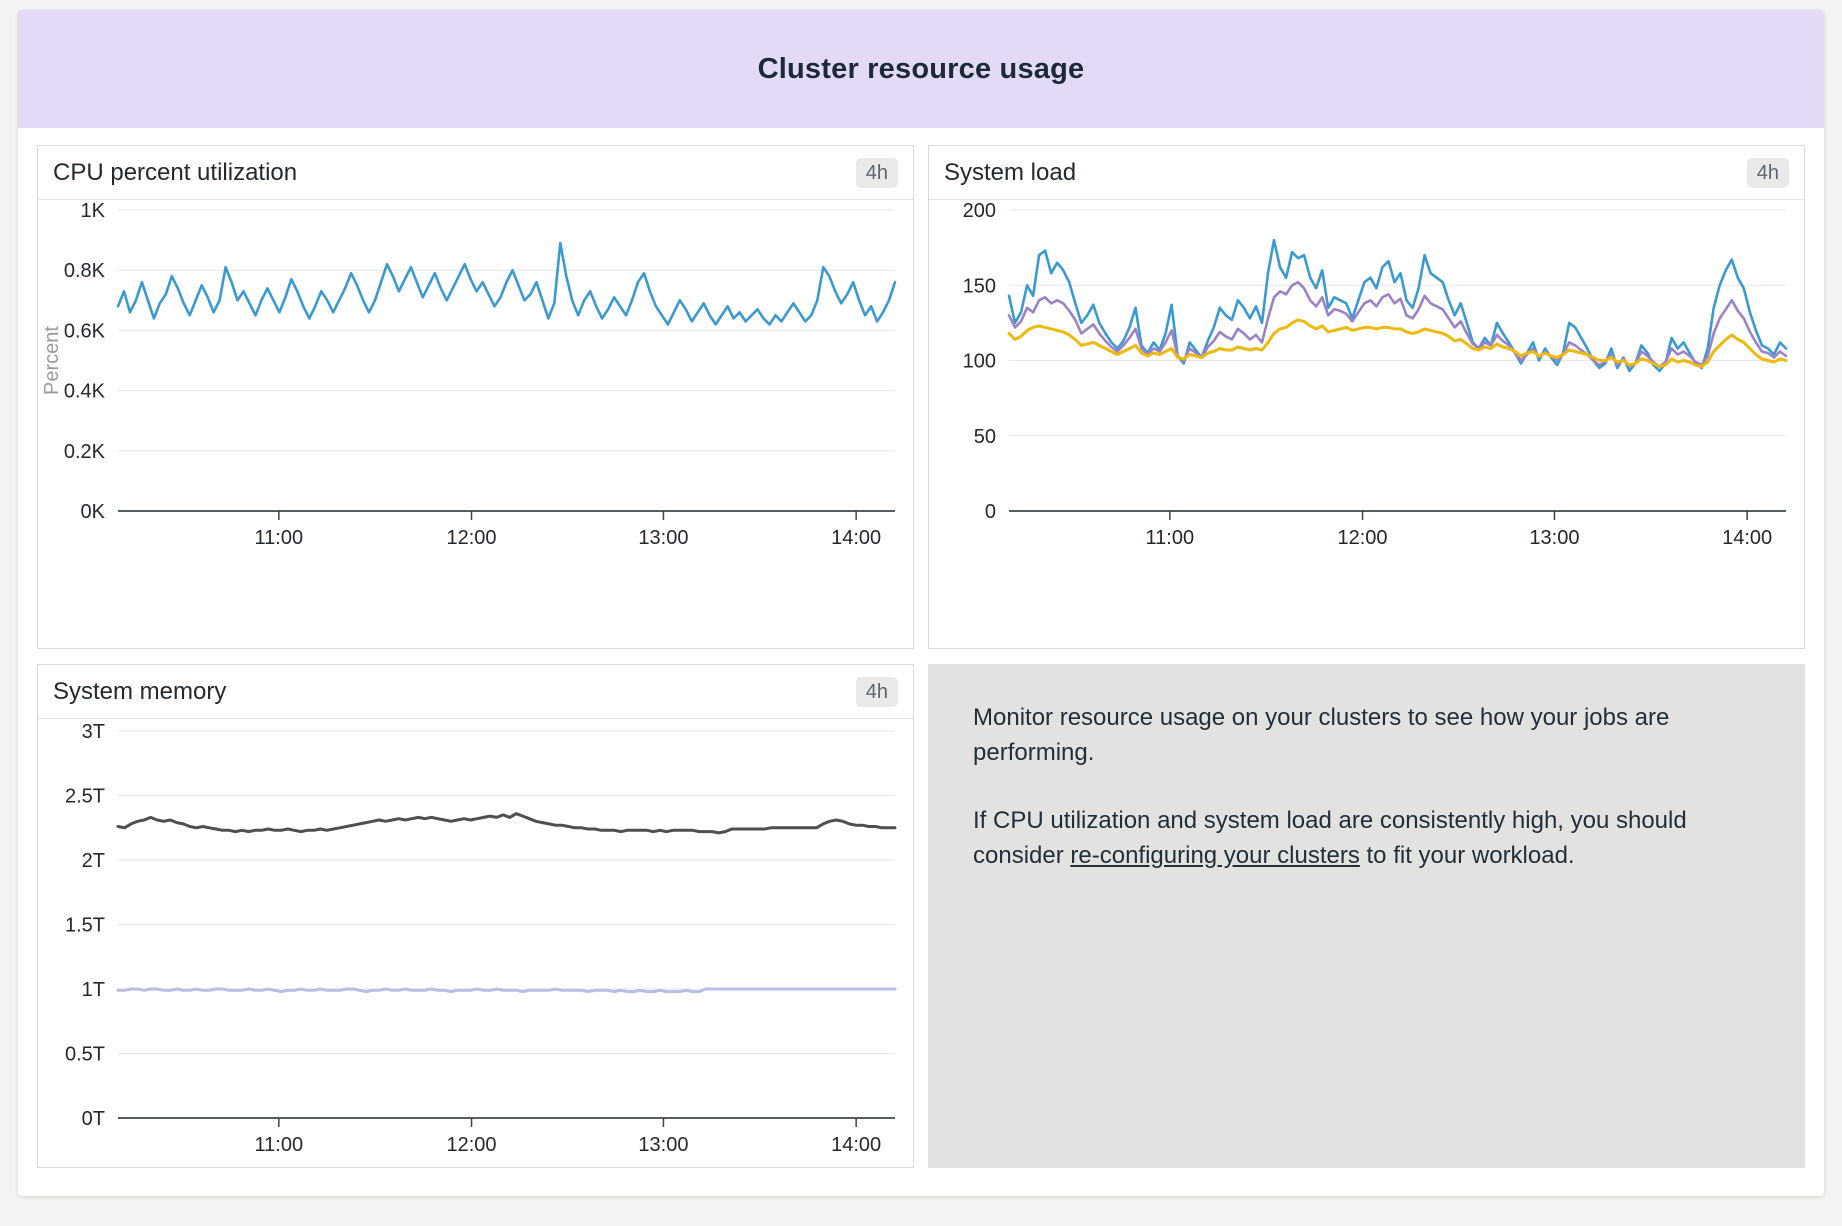 The height and width of the screenshot is (1226, 1842). Describe the element at coordinates (1767, 173) in the screenshot. I see `load-time-range-badge: 4h` at that location.